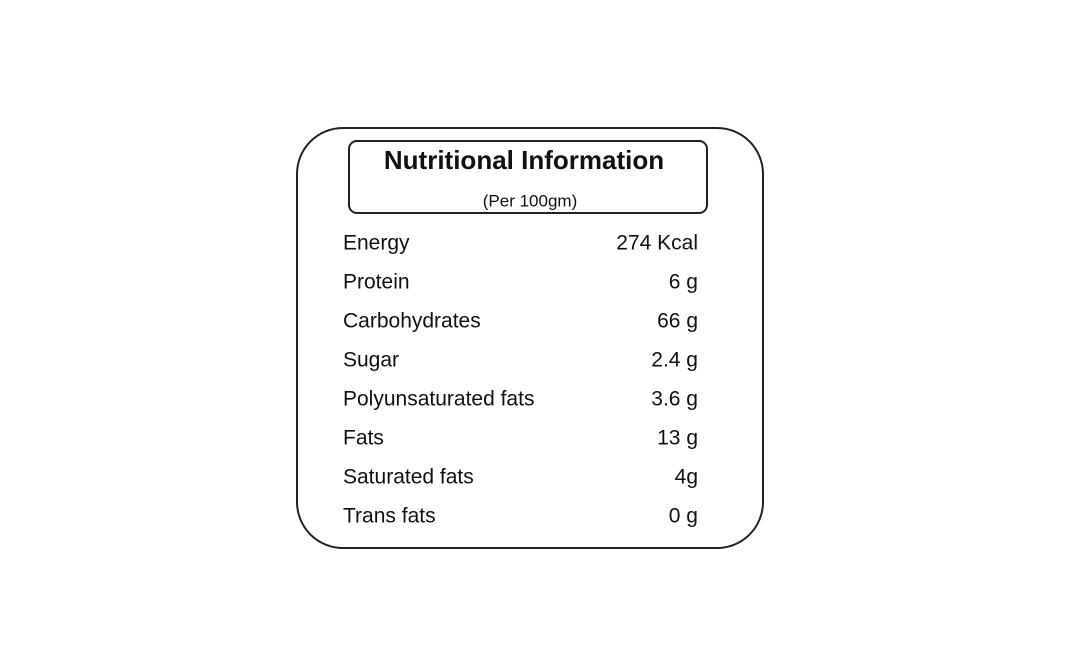 Image resolution: width=1068 pixels, height=671 pixels. What do you see at coordinates (389, 516) in the screenshot?
I see `nutrient-name: Trans fats` at bounding box center [389, 516].